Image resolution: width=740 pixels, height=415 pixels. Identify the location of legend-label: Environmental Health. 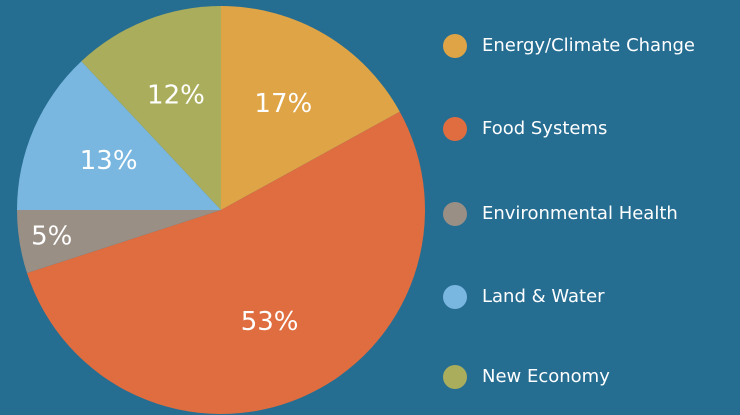
(580, 213).